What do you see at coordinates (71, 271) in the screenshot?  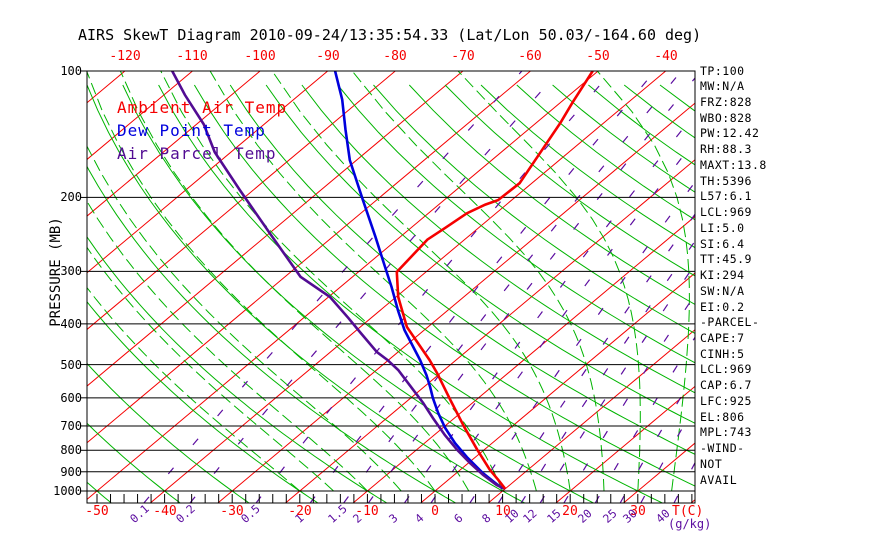 I see `pressure-tick-label: 300` at bounding box center [71, 271].